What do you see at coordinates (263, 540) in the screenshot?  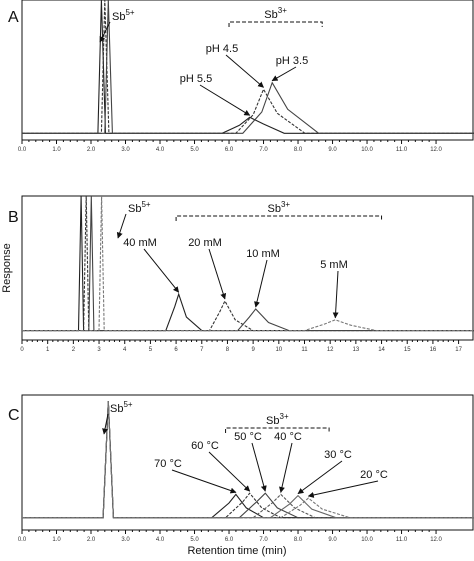 I see `x-tick-label: 7.0` at bounding box center [263, 540].